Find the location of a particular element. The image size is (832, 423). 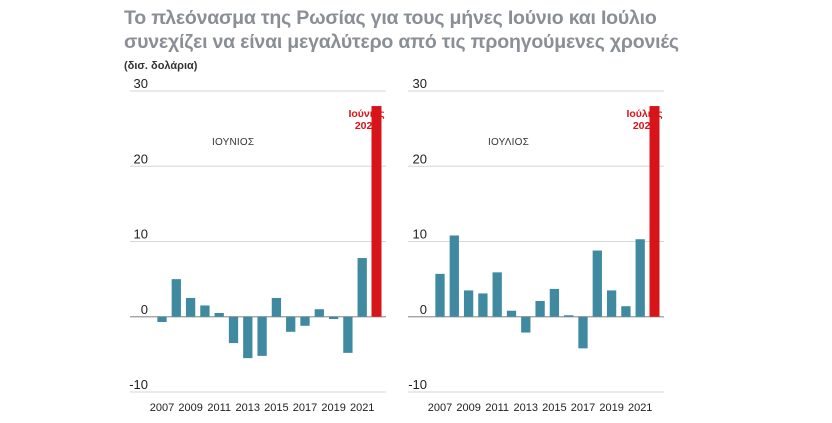

panel-2-ytick-label: -10 is located at coordinates (417, 384).